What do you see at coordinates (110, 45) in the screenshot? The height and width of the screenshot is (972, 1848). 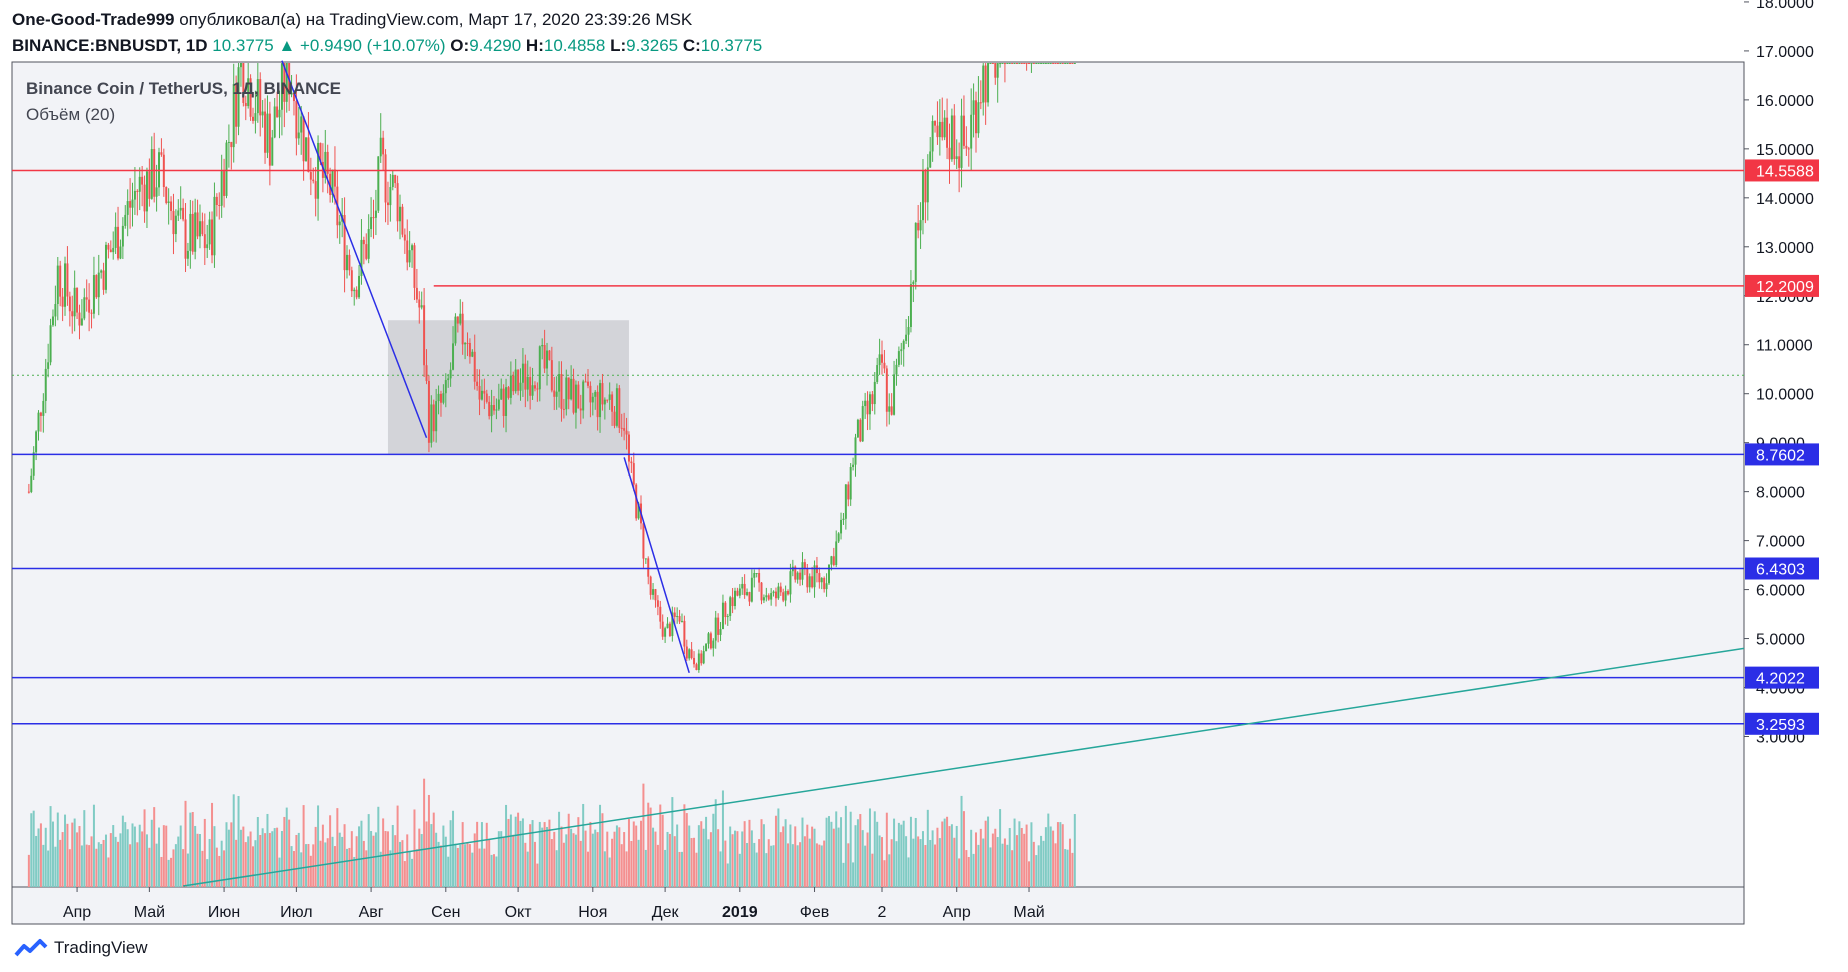 I see `symbol-name: BINANCE:BNBUSDT, 1D` at bounding box center [110, 45].